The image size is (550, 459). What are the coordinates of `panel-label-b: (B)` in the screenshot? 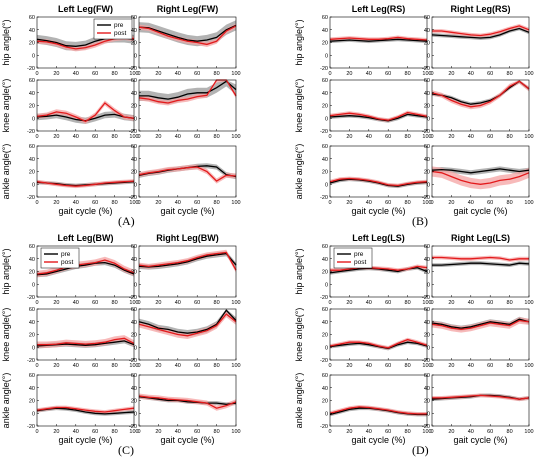 It's located at (420, 221).